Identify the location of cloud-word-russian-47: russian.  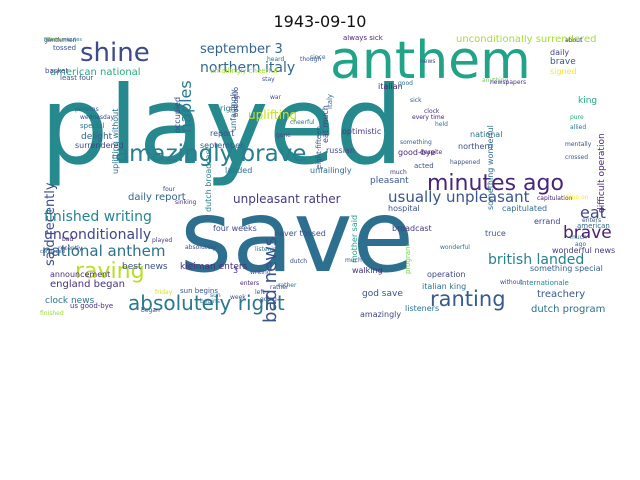
(340, 150).